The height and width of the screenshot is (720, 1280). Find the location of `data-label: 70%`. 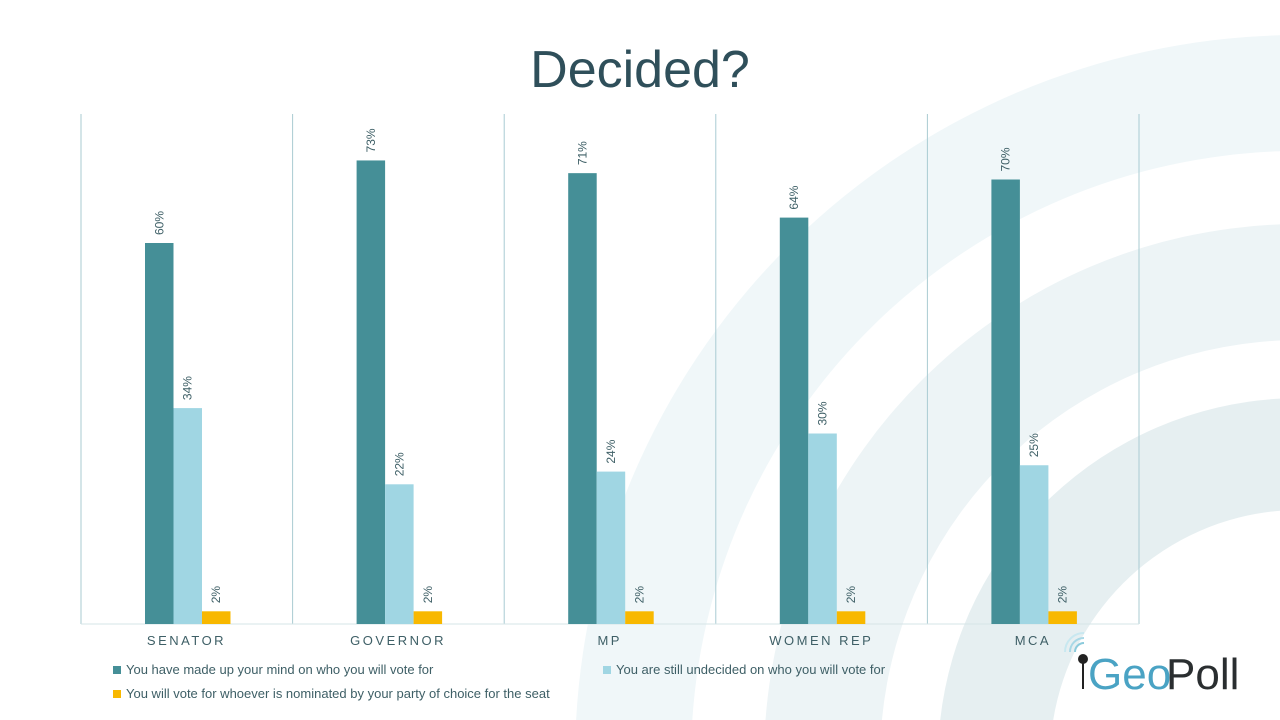

data-label: 70% is located at coordinates (1006, 159).